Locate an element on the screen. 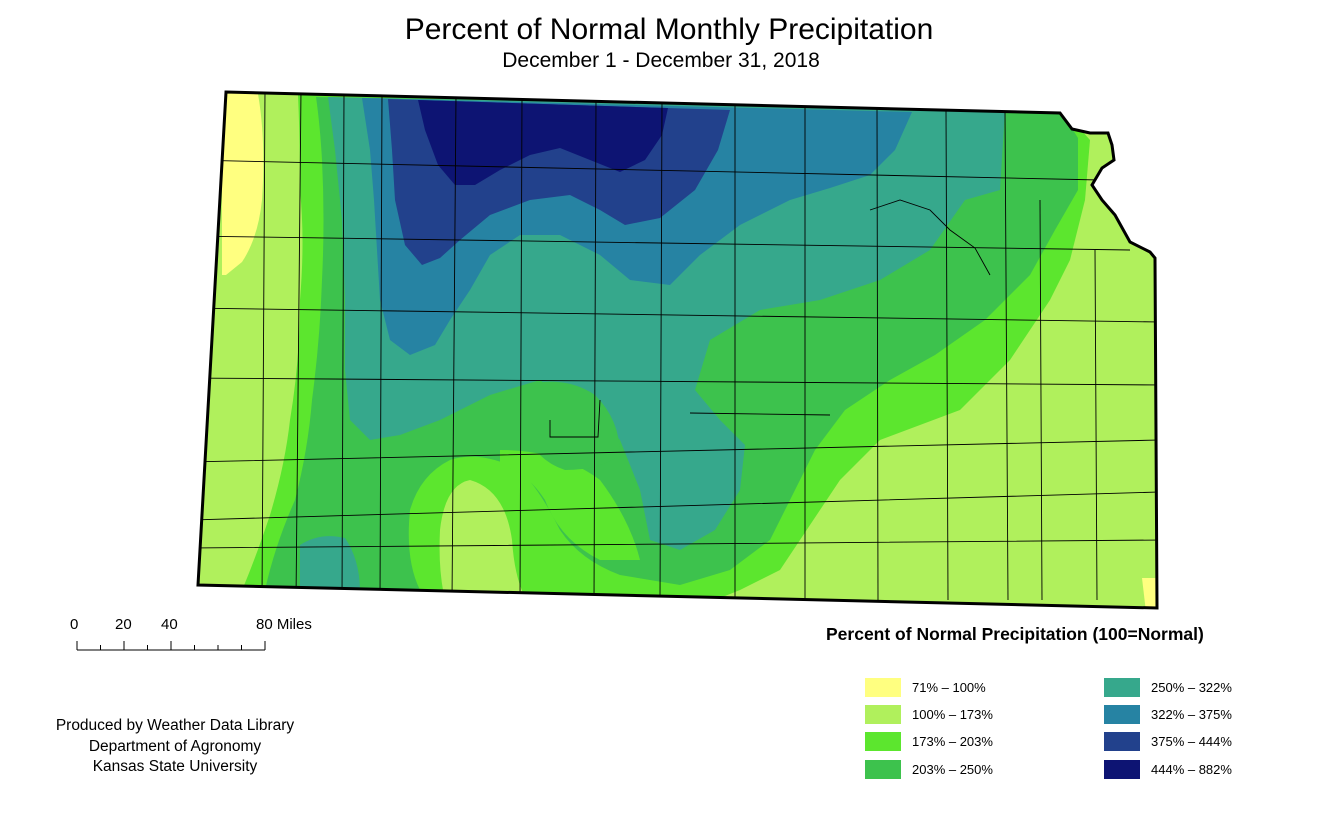 The height and width of the screenshot is (816, 1344). legend-label-7: 375% – 444% is located at coordinates (1191, 741).